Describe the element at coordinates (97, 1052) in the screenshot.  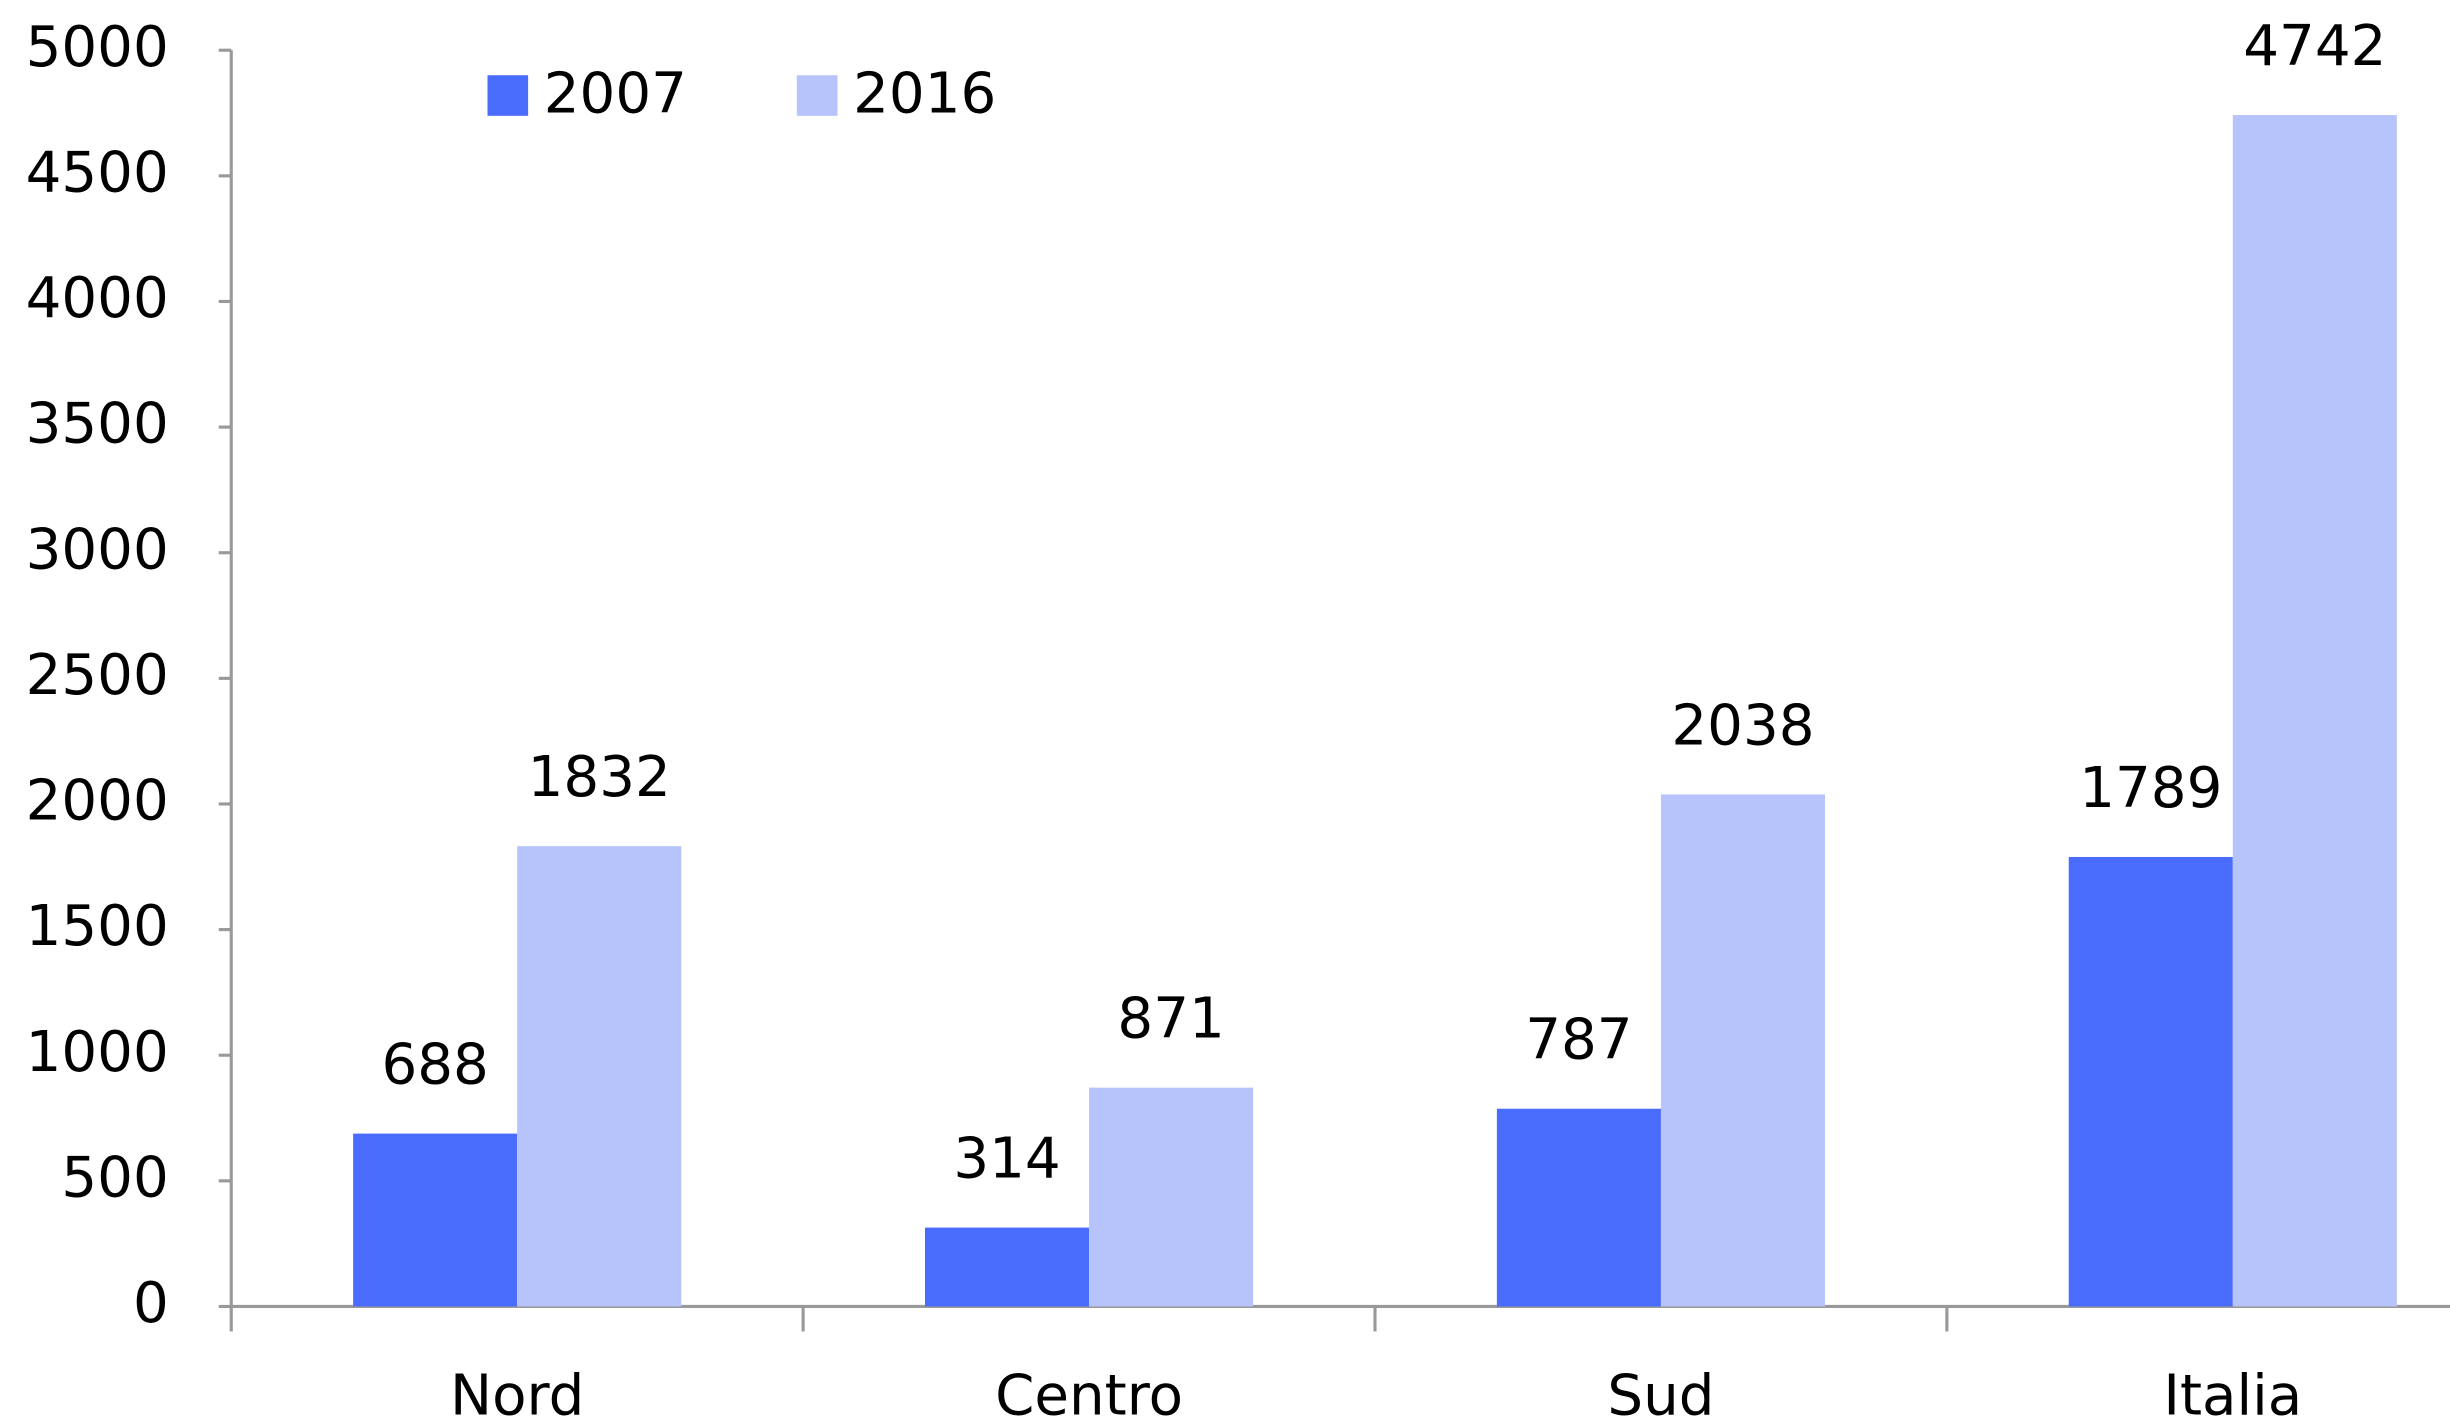
I see `y-tick-label: 1000` at that location.